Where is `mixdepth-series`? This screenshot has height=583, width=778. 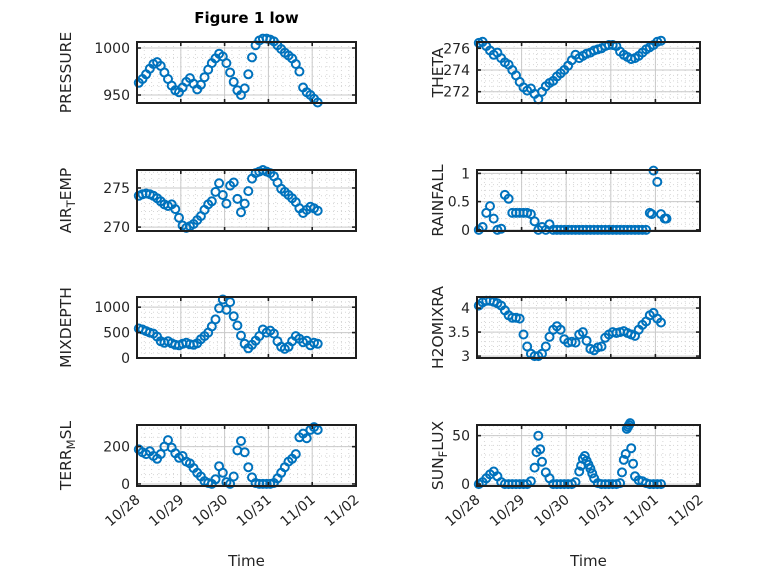
mixdepth-series is located at coordinates (228, 324).